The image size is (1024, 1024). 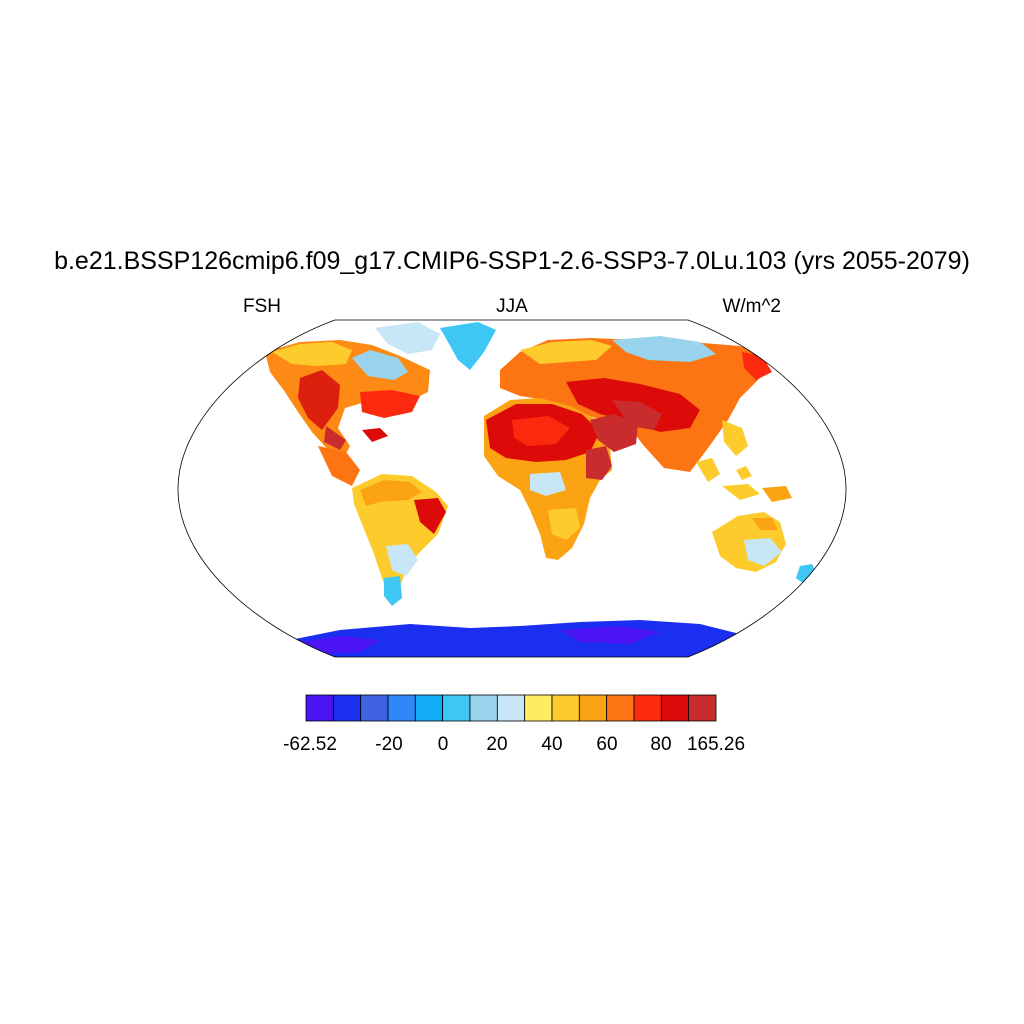 I want to click on units-label: W/m^2, so click(x=751, y=306).